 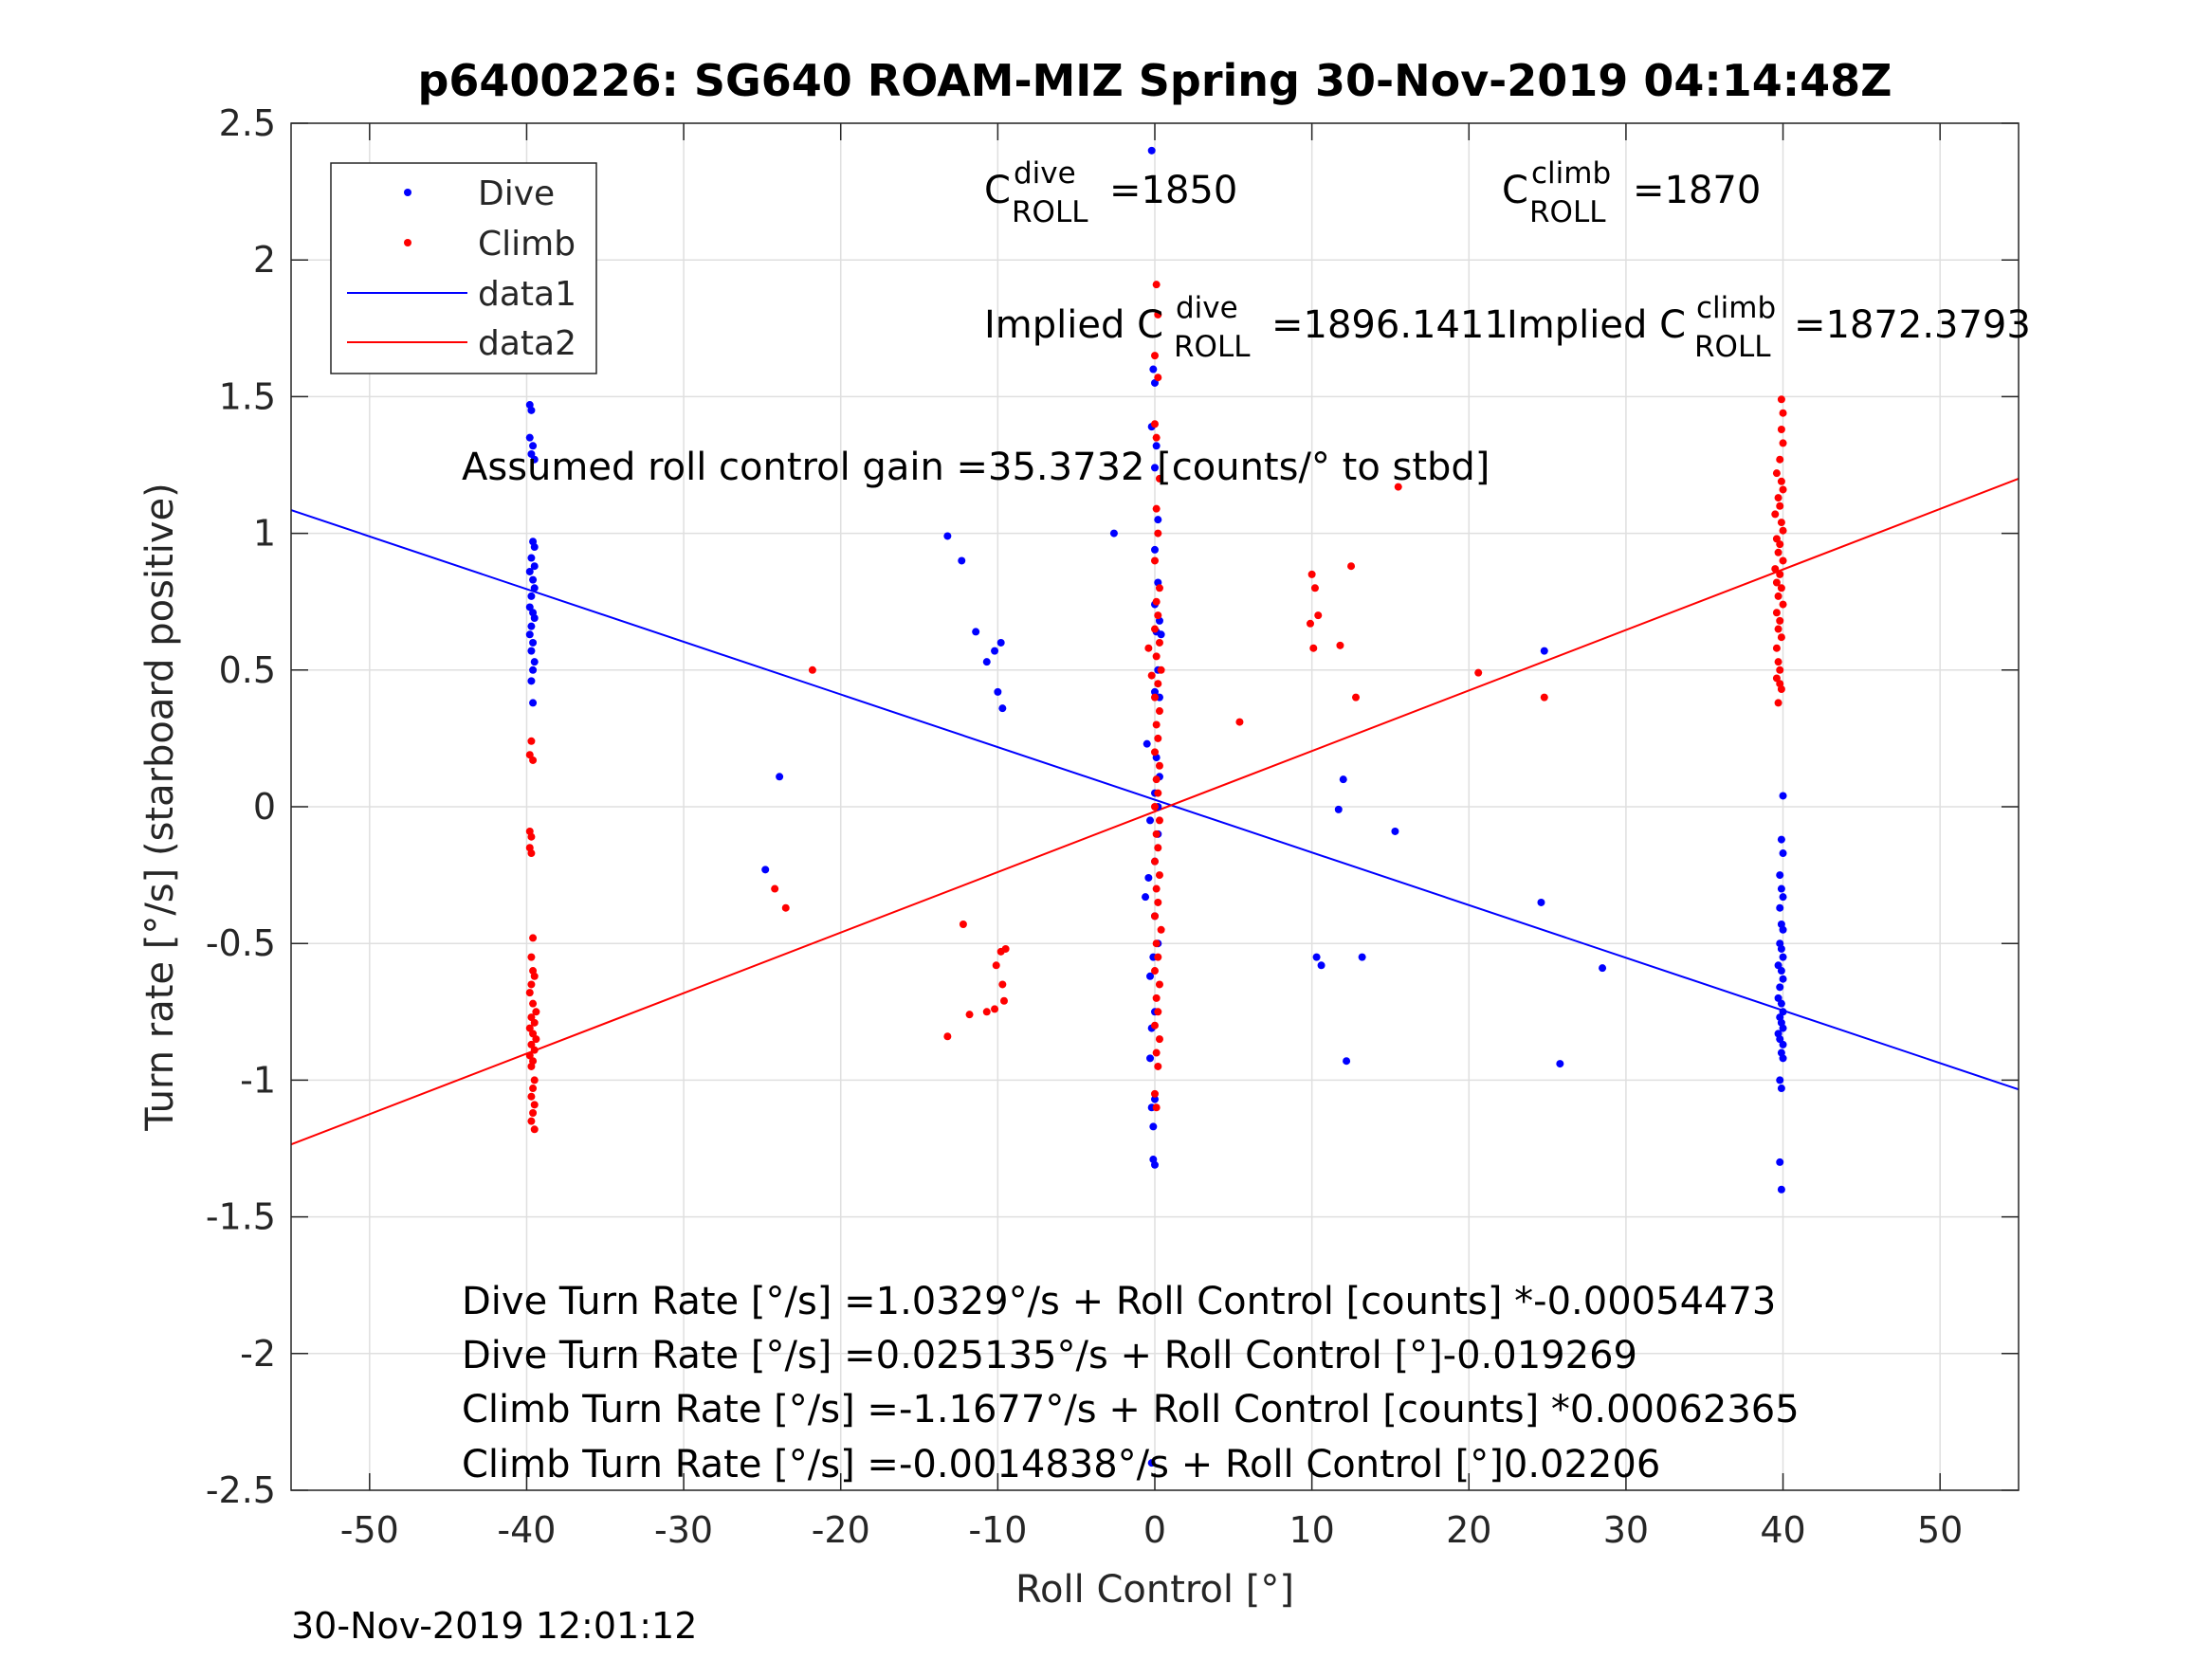 I want to click on implied-climb-value: =1872.3793, so click(x=1912, y=325).